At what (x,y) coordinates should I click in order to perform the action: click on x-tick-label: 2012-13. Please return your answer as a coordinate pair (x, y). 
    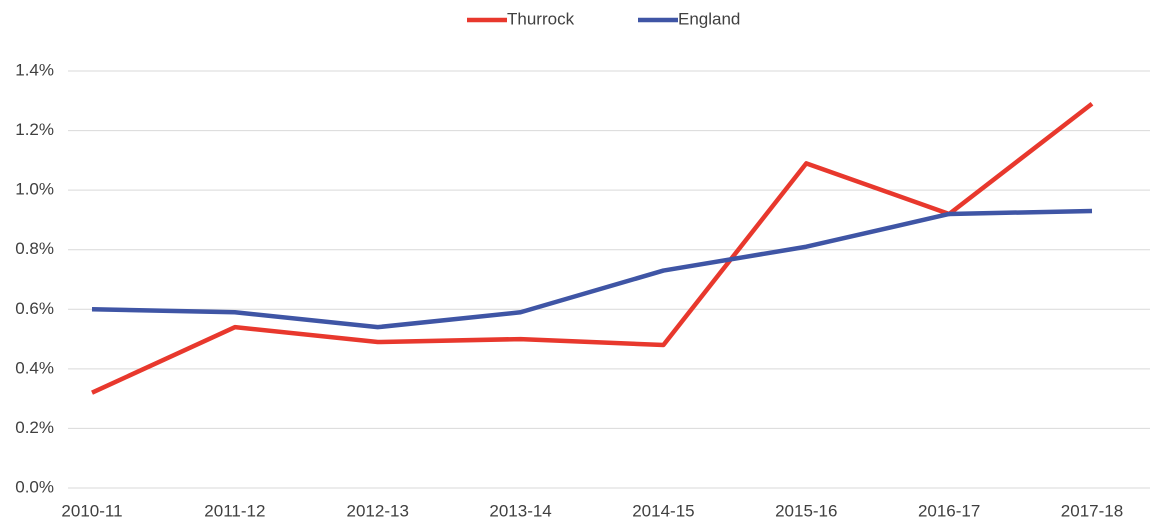
    Looking at the image, I should click on (378, 510).